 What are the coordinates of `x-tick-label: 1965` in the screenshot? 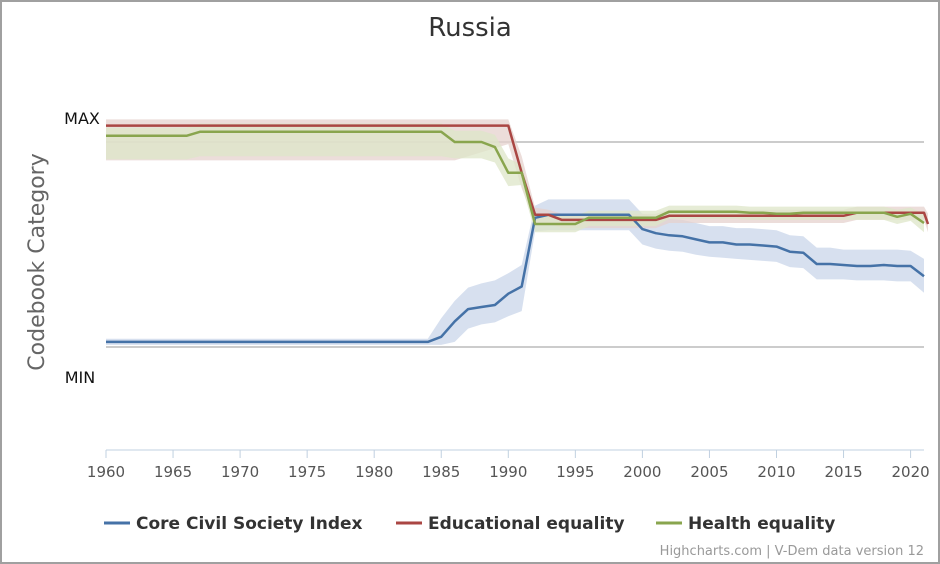 It's located at (173, 472).